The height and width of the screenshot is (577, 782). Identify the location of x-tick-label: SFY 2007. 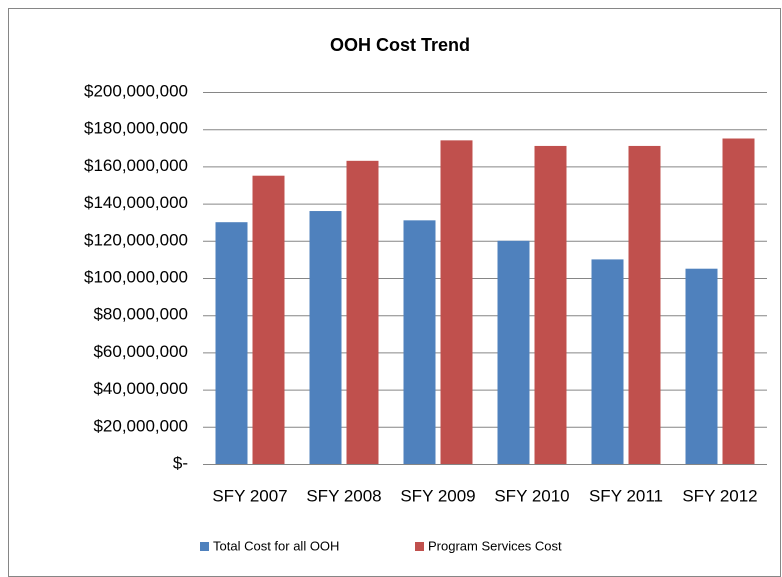
(249, 495).